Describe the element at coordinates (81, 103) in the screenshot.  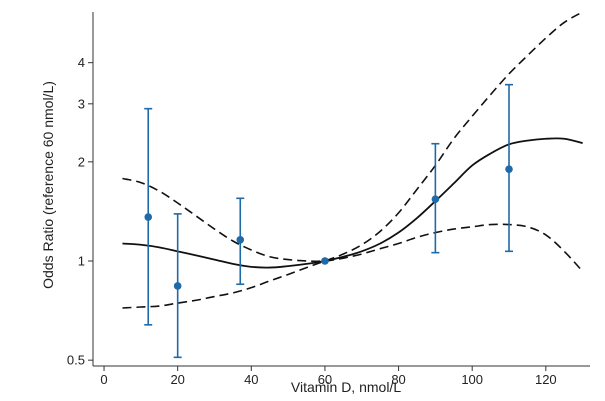
I see `y-tick-label: 3` at that location.